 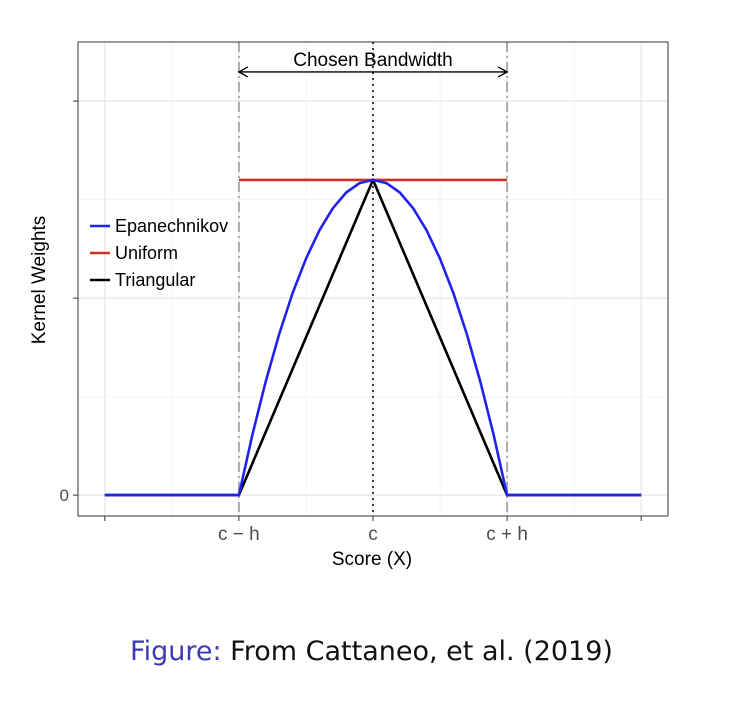 I want to click on bandwidth-label: Chosen Bandwidth, so click(x=373, y=60).